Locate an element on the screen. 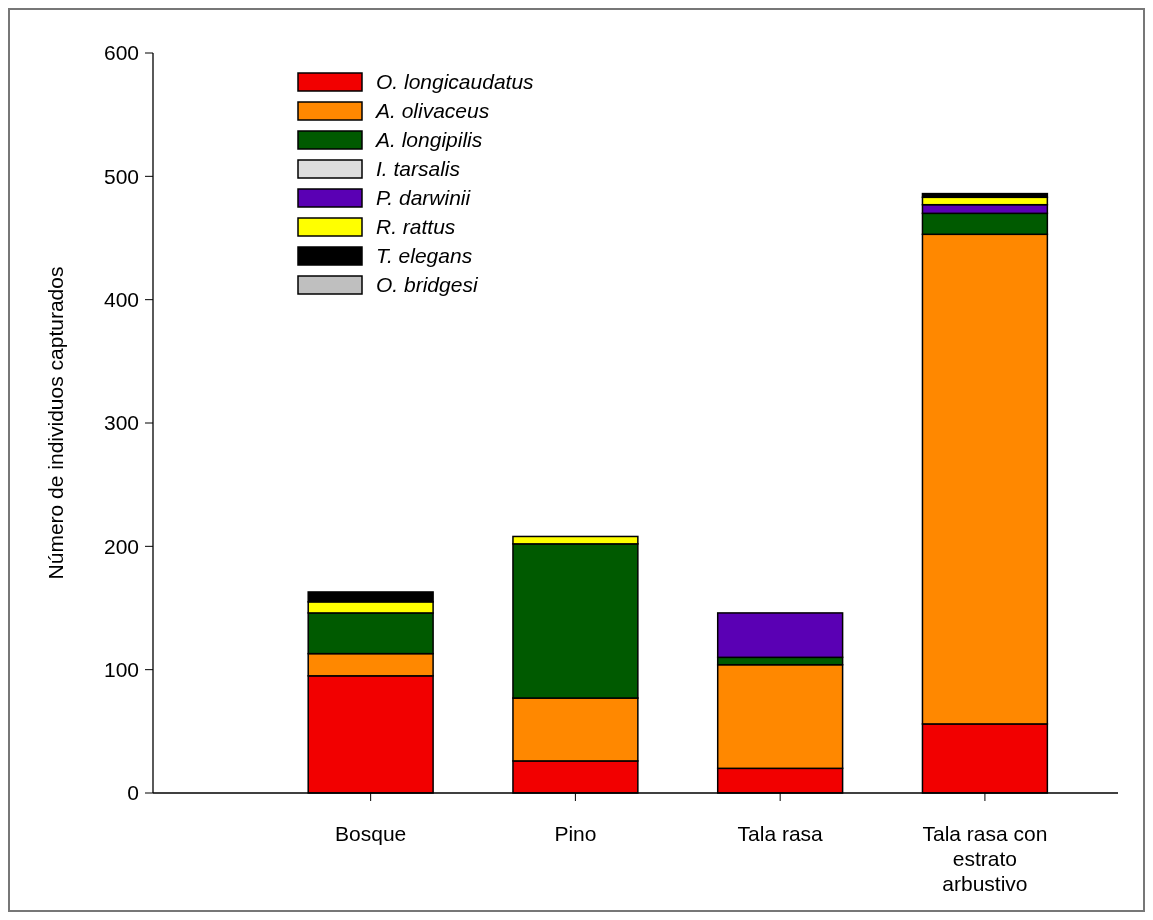 This screenshot has width=1153, height=920. x-tick-label: Tala rasa is located at coordinates (780, 833).